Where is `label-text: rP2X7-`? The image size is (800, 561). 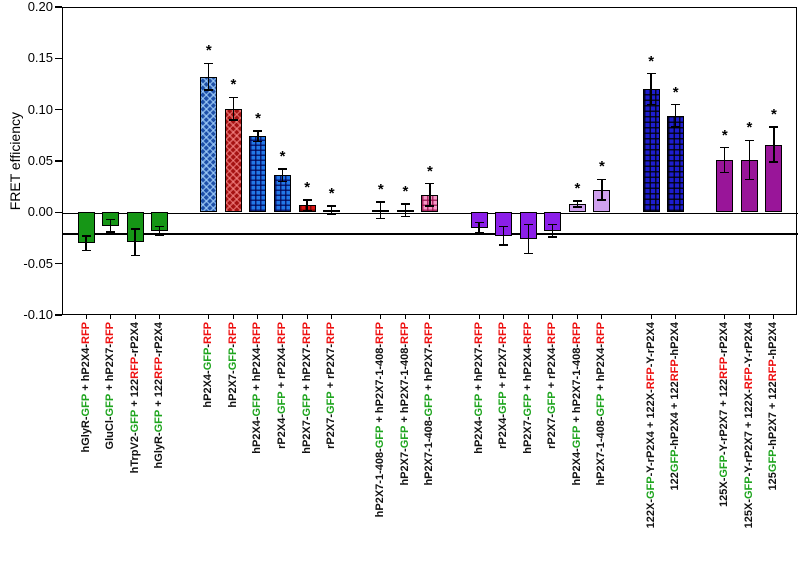
label-text: rP2X7- is located at coordinates (552, 431).